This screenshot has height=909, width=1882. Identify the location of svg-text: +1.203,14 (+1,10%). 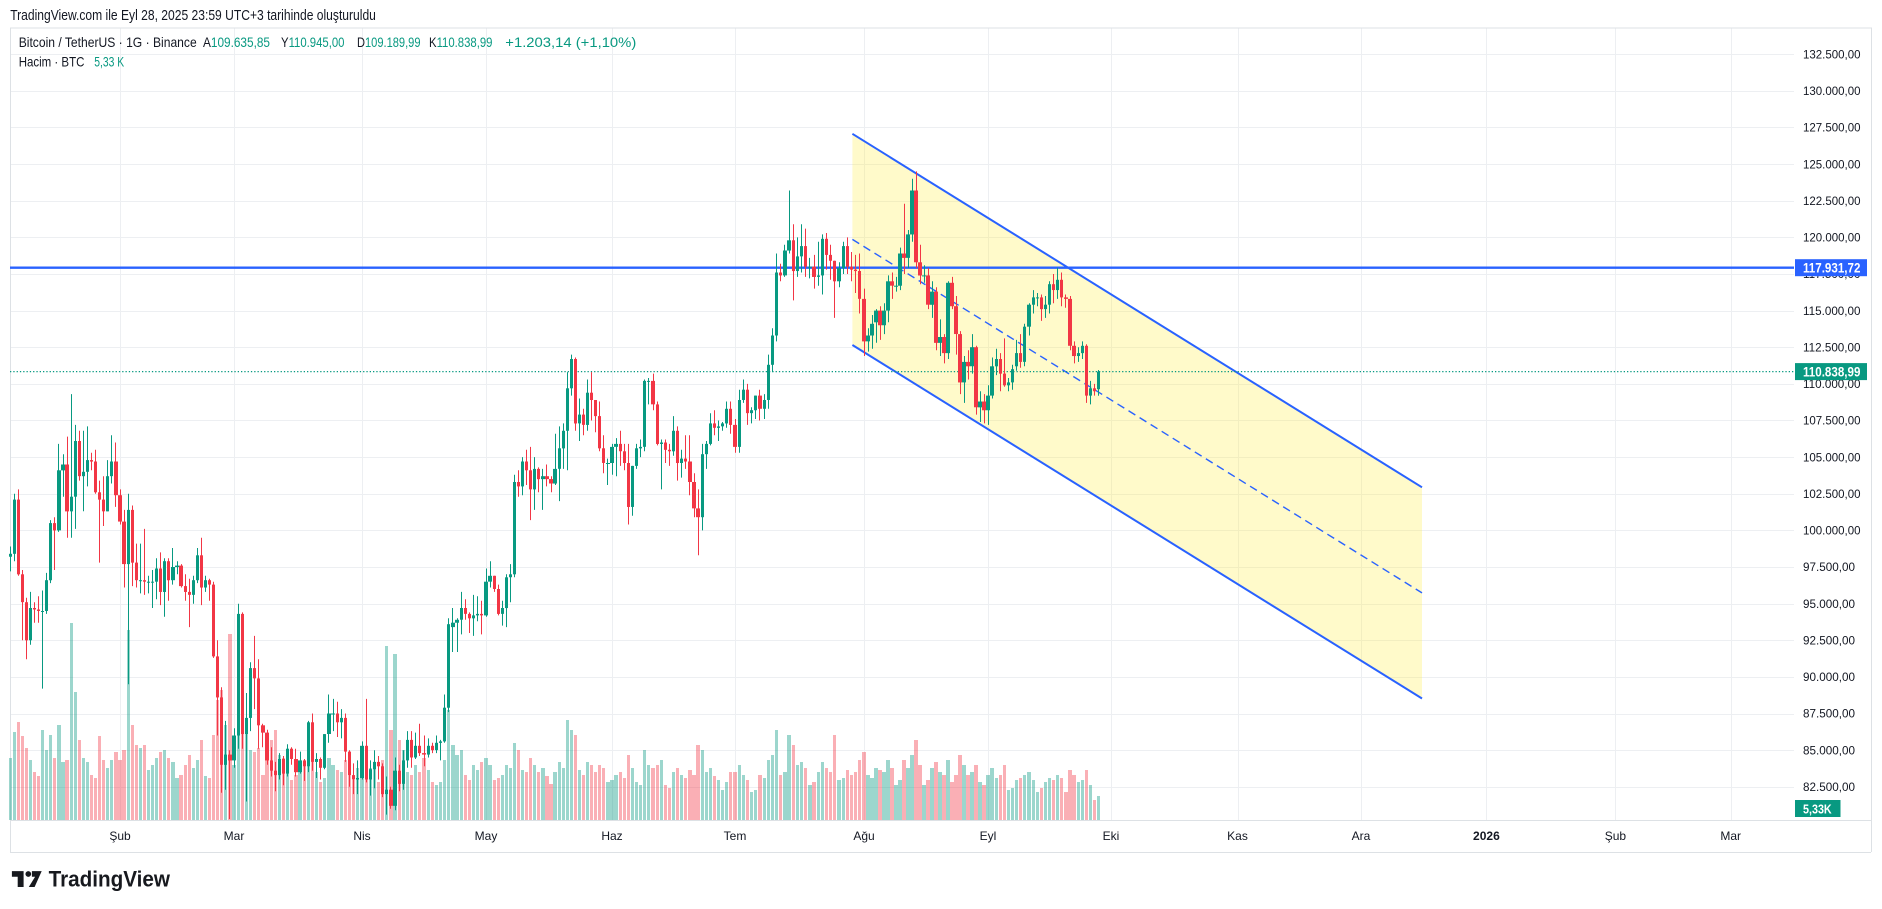
(570, 42).